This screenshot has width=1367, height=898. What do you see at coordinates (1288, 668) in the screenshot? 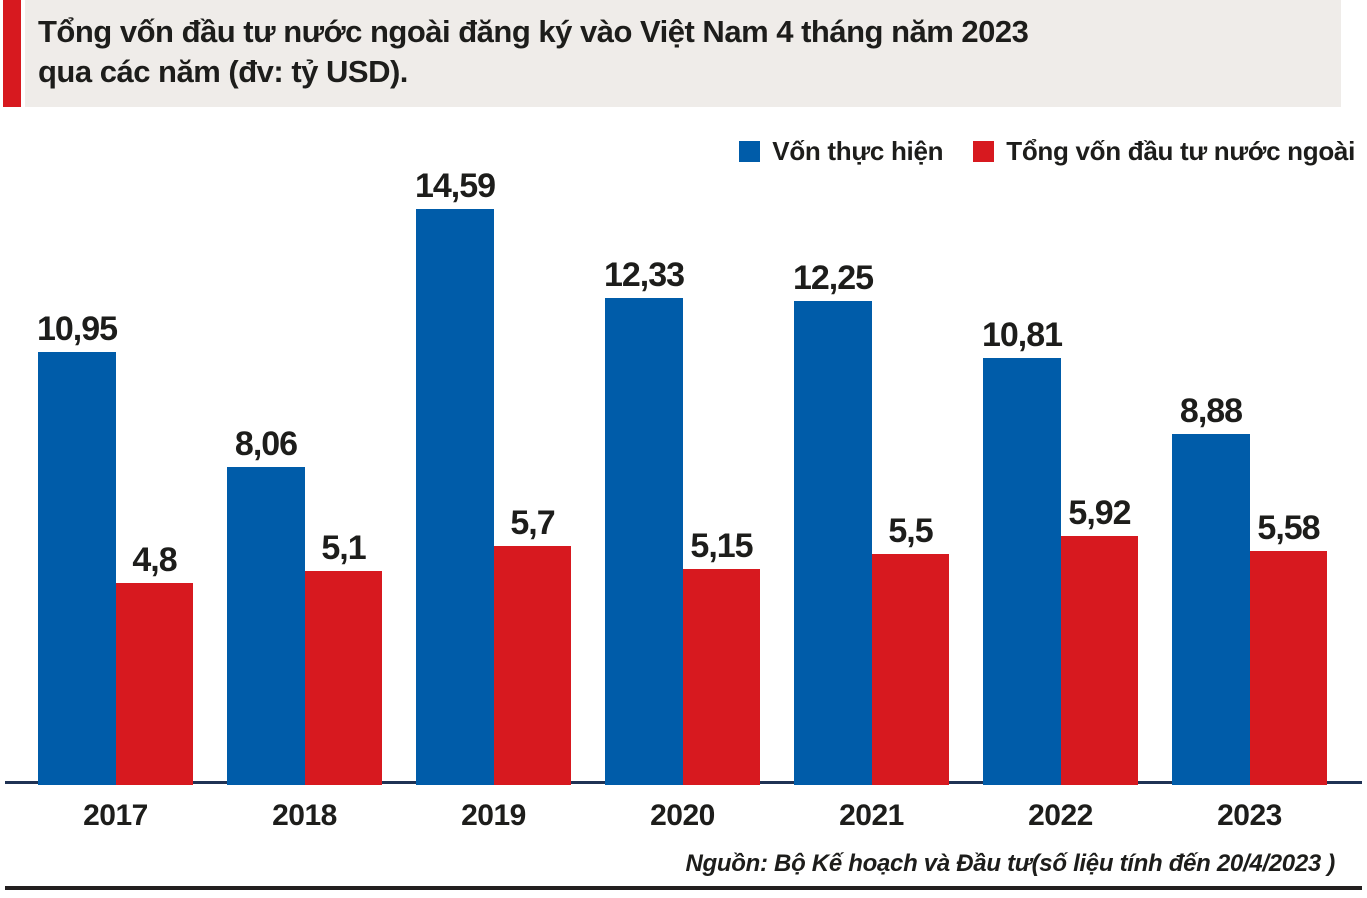
I see `bar-tong-von-dau-tu-nuoc-ngoai-2023` at bounding box center [1288, 668].